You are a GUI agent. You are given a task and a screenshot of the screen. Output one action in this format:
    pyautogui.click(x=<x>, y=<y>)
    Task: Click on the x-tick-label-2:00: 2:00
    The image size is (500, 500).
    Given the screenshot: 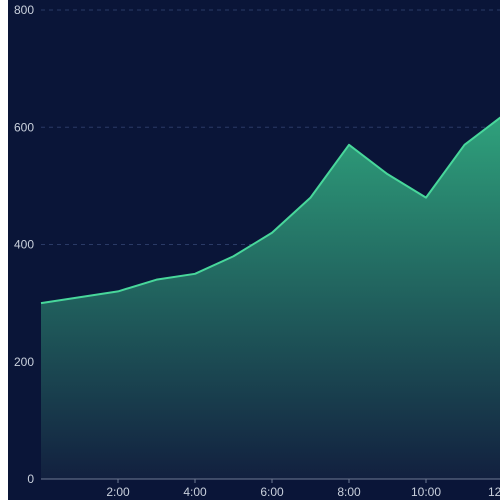 What is the action you would take?
    pyautogui.click(x=118, y=492)
    